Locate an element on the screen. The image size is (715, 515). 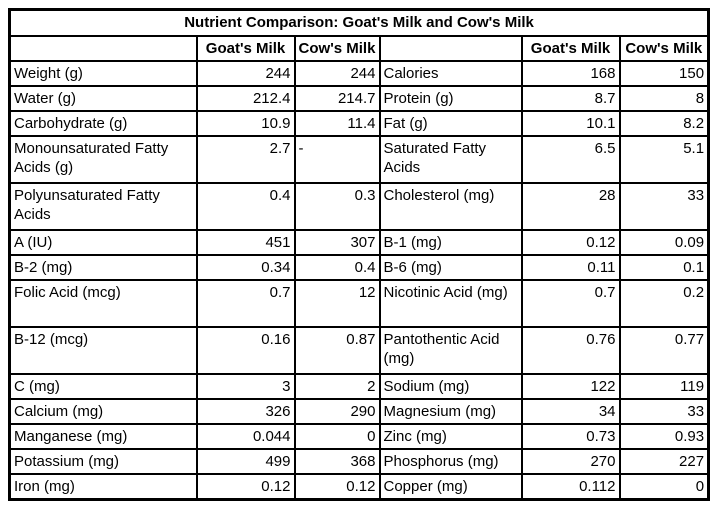
cow-milk-value-cell: 244 is located at coordinates (337, 73).